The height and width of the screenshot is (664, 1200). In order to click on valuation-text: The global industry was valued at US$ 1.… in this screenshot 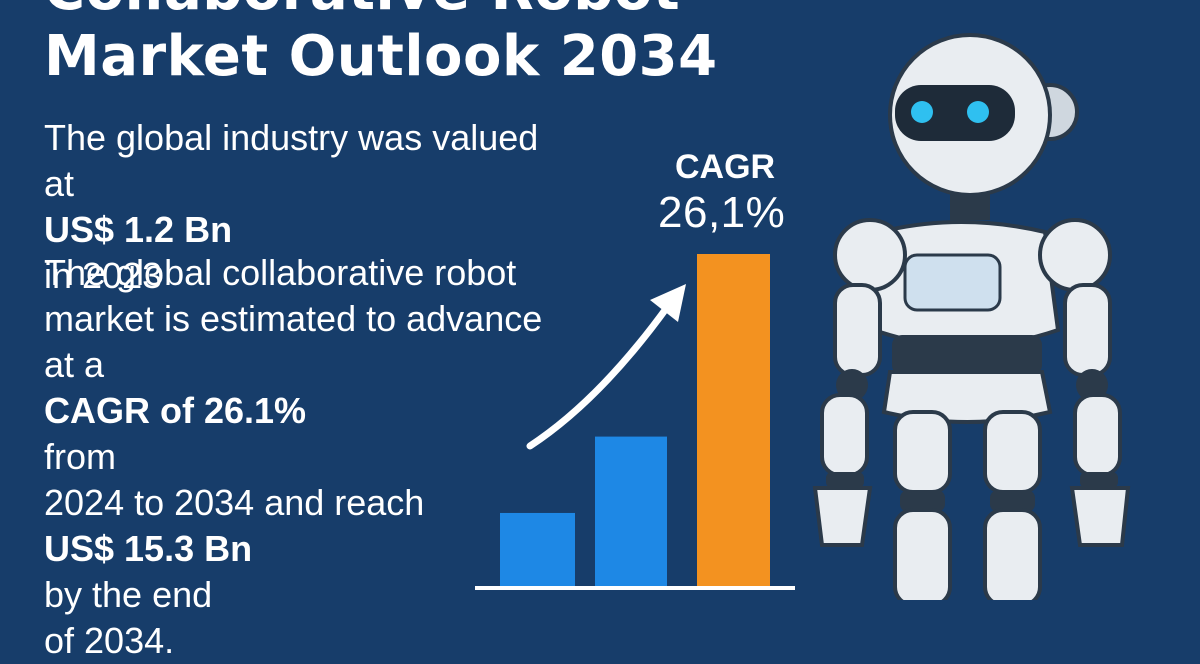, I will do `click(291, 207)`.